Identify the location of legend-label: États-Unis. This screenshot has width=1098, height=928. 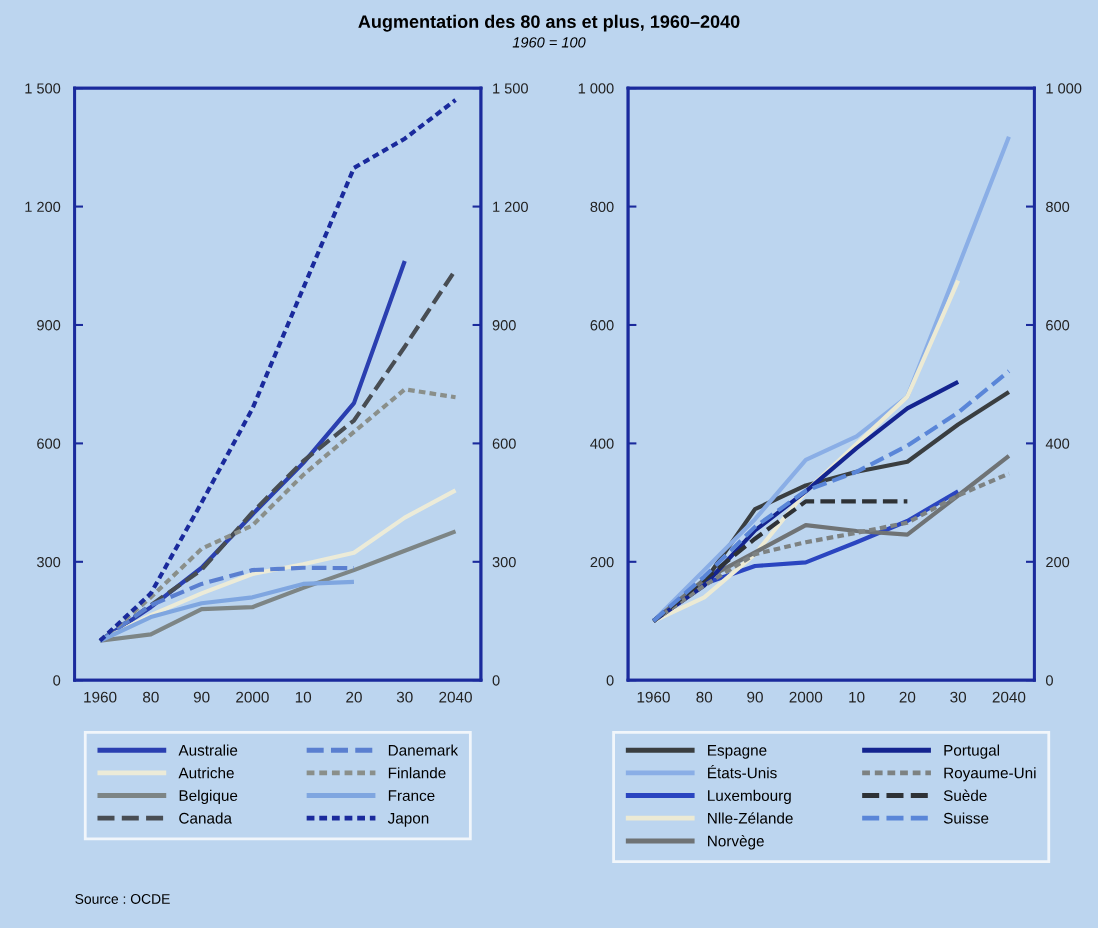
(742, 771).